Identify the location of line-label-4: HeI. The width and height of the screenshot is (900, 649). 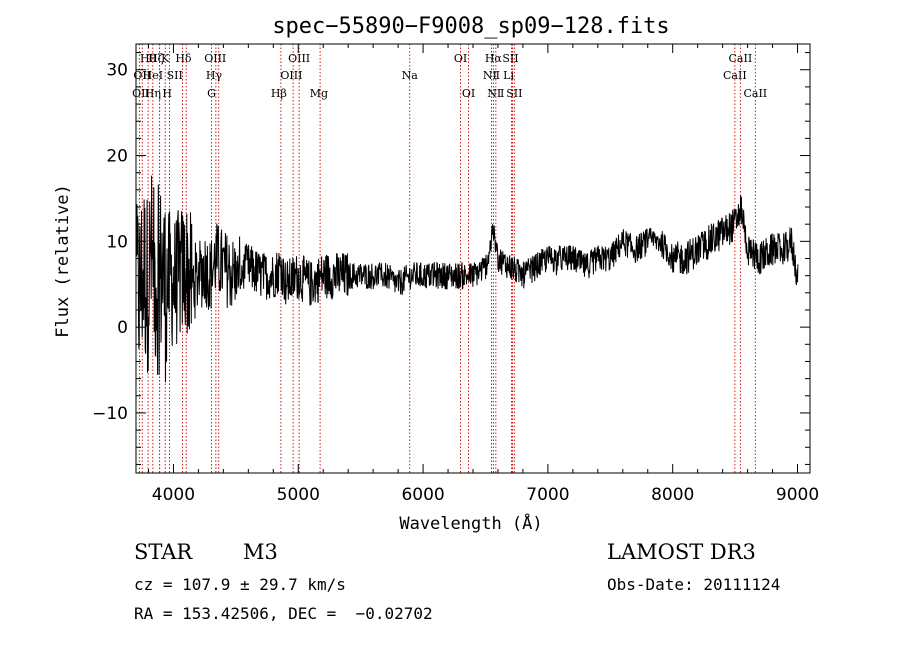
(153, 75).